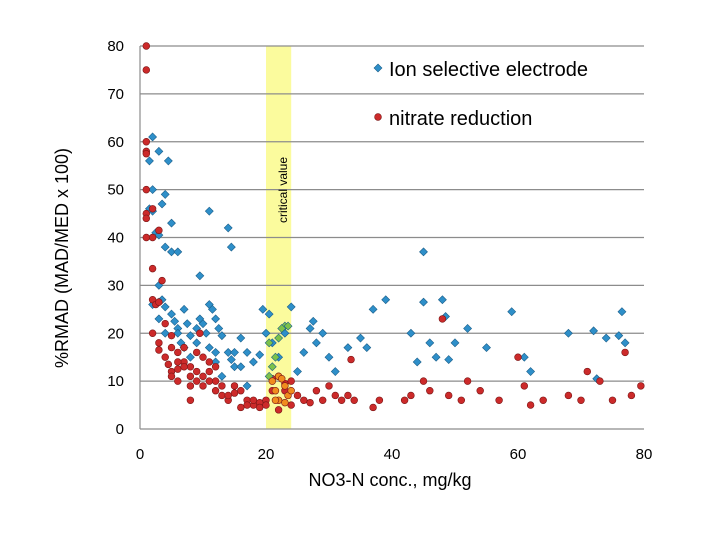  I want to click on x-axis-title: NO3-N conc., mg/kg, so click(389, 480).